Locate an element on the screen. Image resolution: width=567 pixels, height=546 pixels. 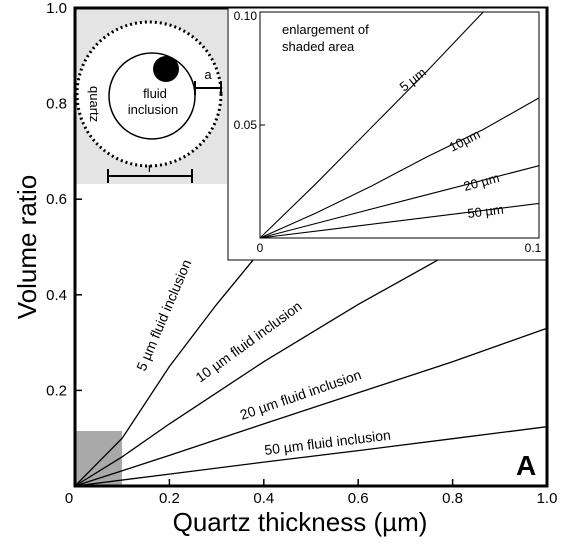
gas-bubble is located at coordinates (166, 69).